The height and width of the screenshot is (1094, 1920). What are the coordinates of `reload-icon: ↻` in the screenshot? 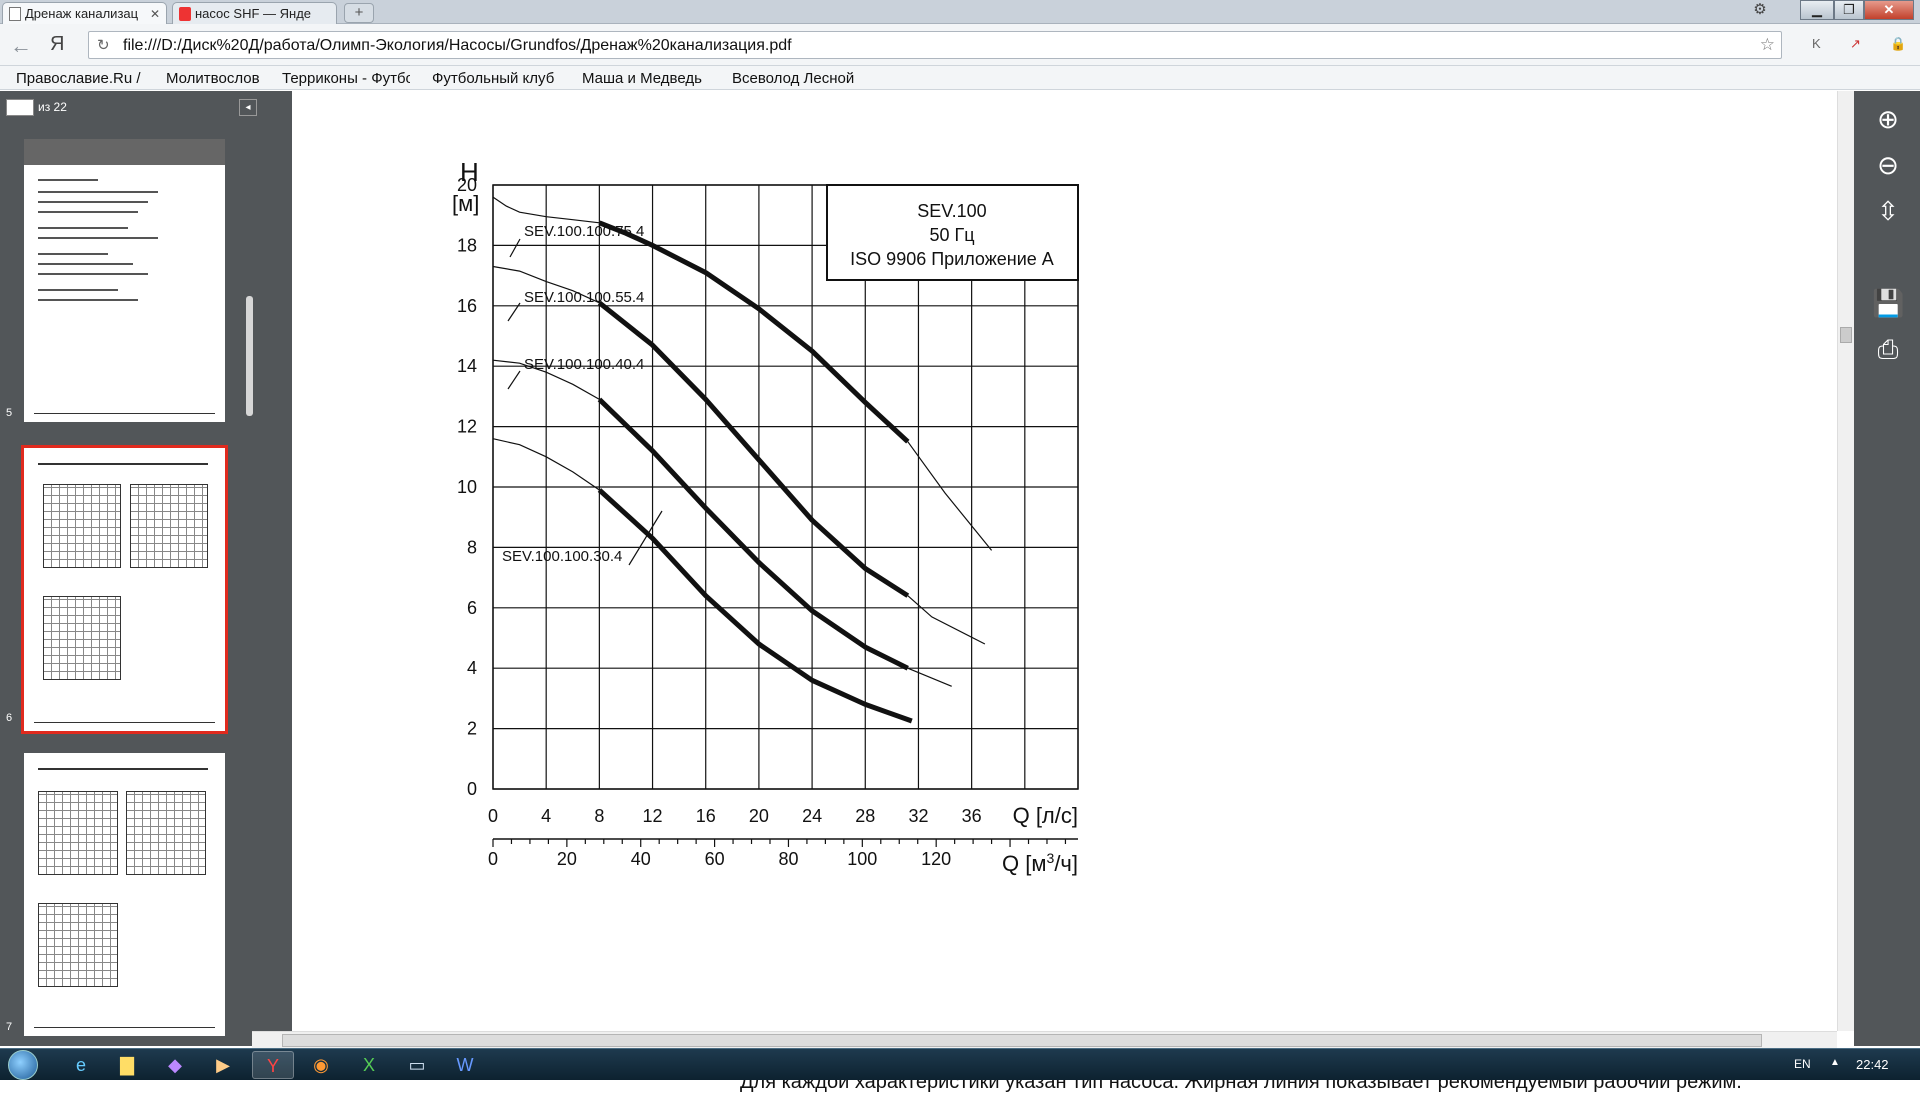 It's located at (103, 45).